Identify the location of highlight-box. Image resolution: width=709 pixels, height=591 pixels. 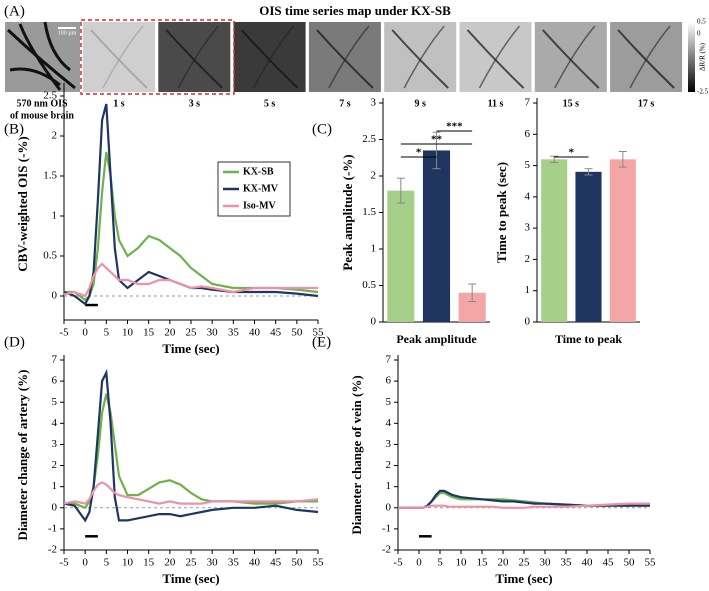
(157, 57).